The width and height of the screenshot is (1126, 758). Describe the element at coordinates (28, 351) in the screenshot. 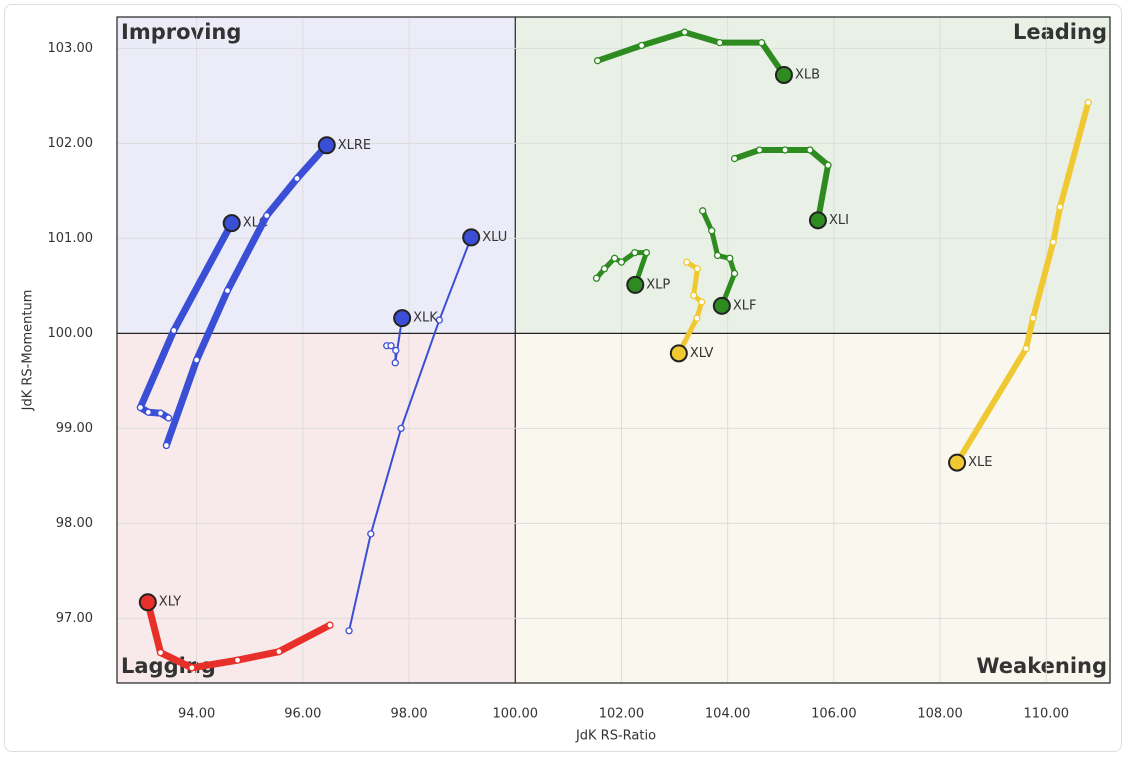

I see `y-axis-title: JdK RS-Momentum` at that location.